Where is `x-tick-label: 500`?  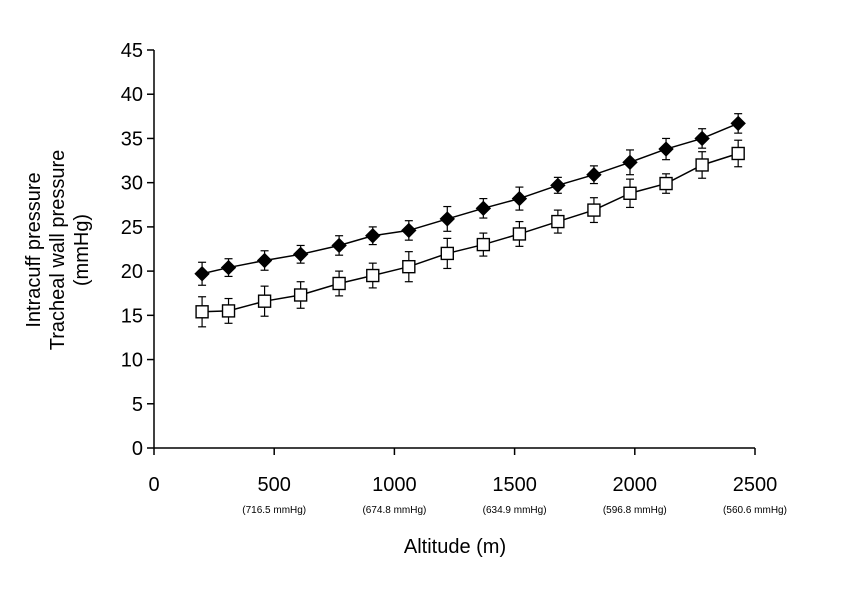 x-tick-label: 500 is located at coordinates (274, 485).